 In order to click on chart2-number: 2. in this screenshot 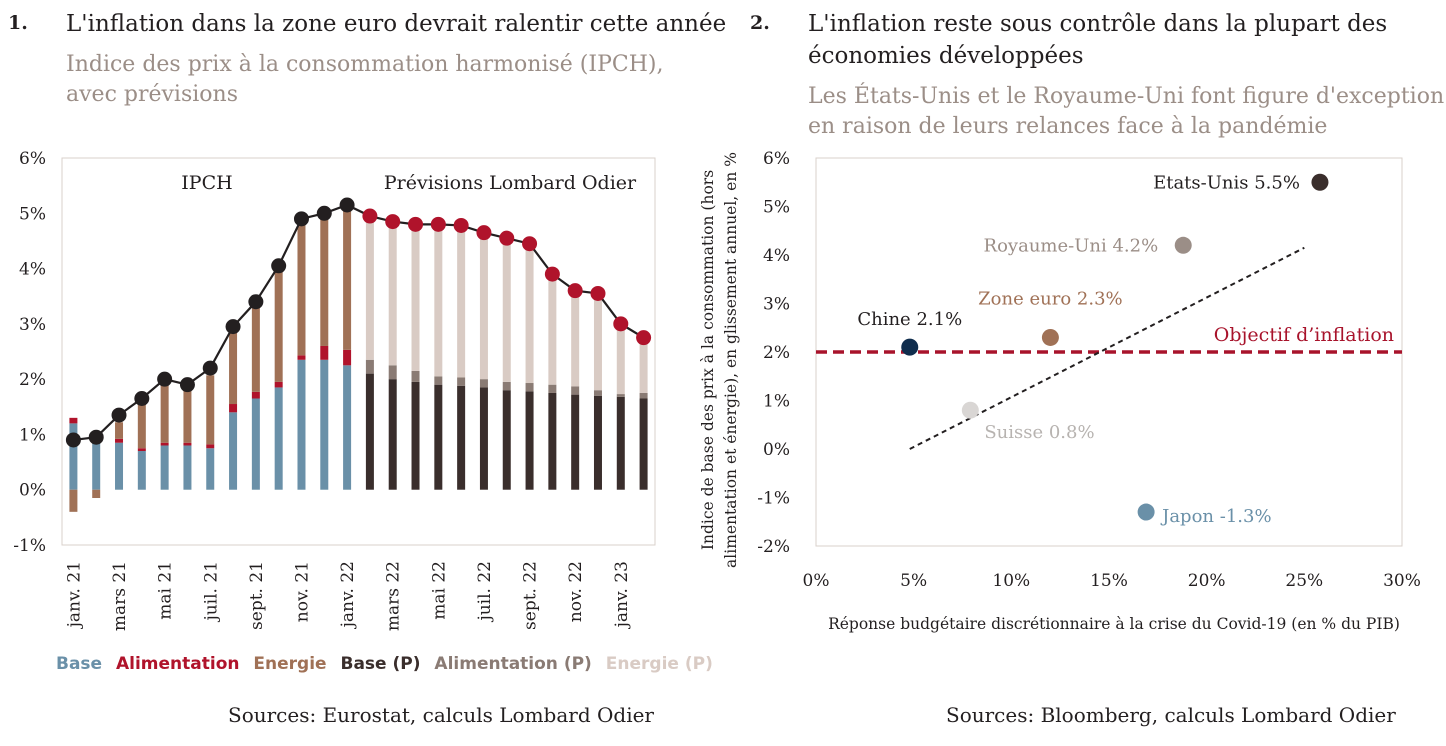, I will do `click(760, 23)`.